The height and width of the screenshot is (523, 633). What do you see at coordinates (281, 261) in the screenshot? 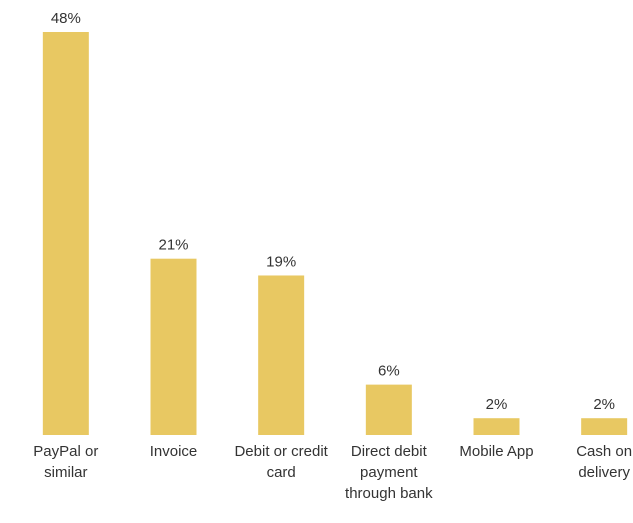
I see `value-label: 19%` at bounding box center [281, 261].